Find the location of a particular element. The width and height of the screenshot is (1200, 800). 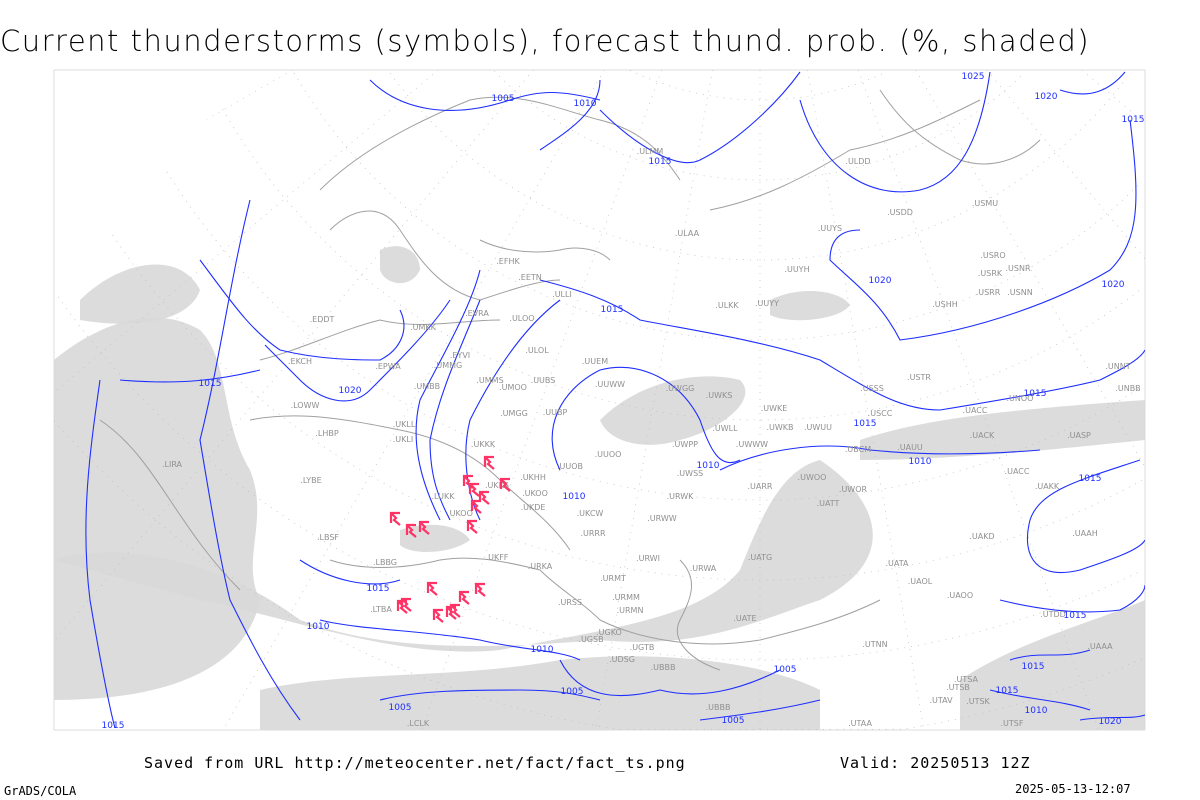

station-label: .UTSB is located at coordinates (958, 687).